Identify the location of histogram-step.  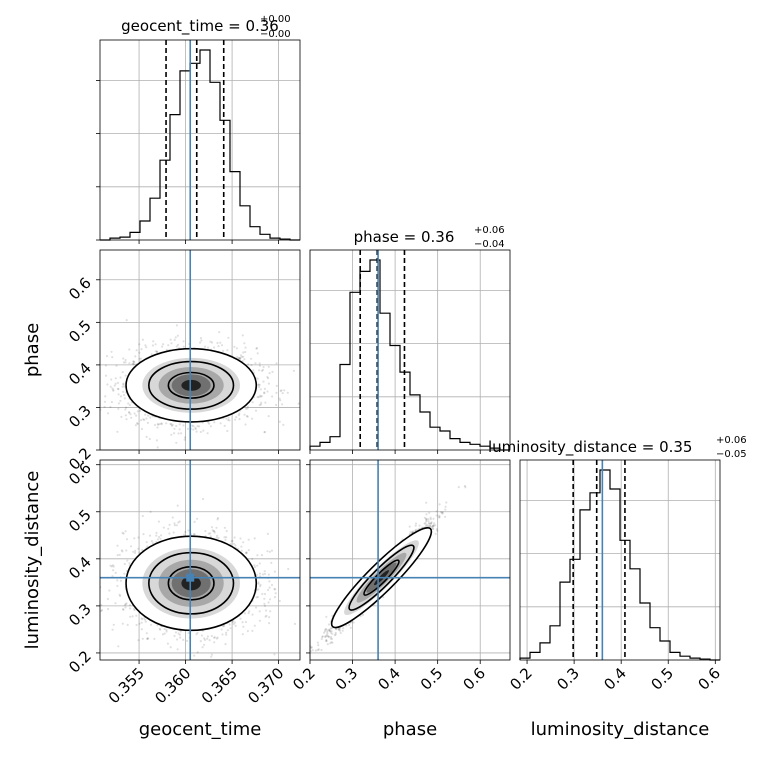
(200, 145).